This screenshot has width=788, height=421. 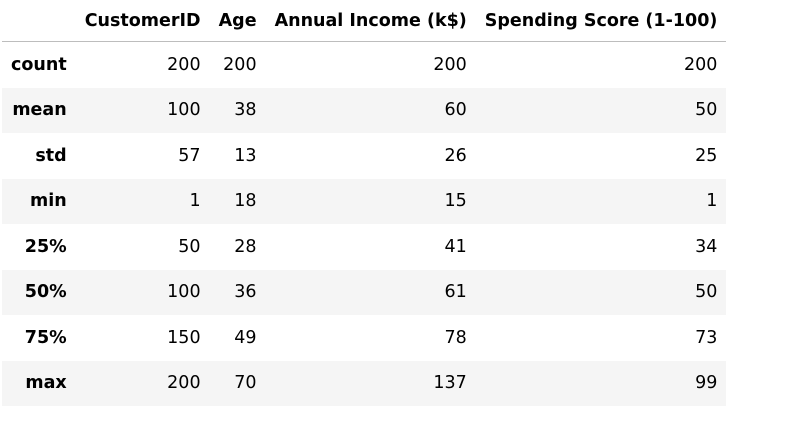 I want to click on row-label: count, so click(x=39, y=64).